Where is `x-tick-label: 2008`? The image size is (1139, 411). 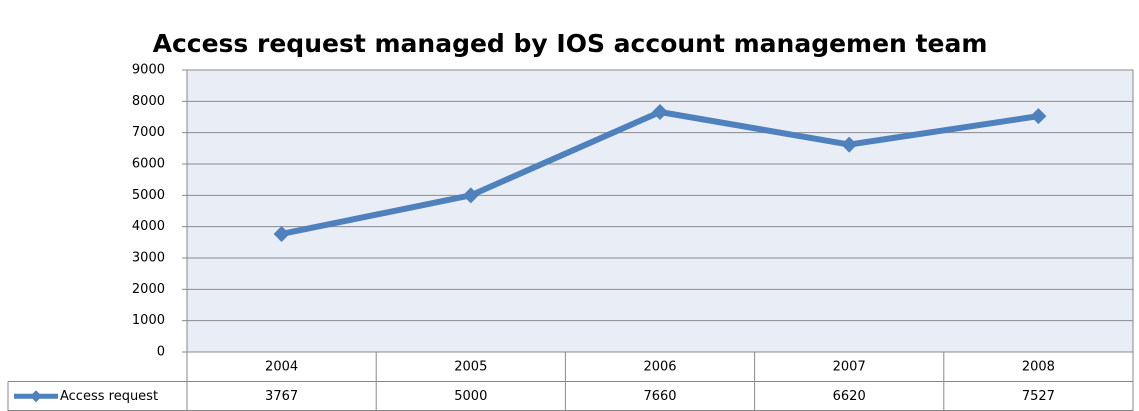 x-tick-label: 2008 is located at coordinates (1038, 366).